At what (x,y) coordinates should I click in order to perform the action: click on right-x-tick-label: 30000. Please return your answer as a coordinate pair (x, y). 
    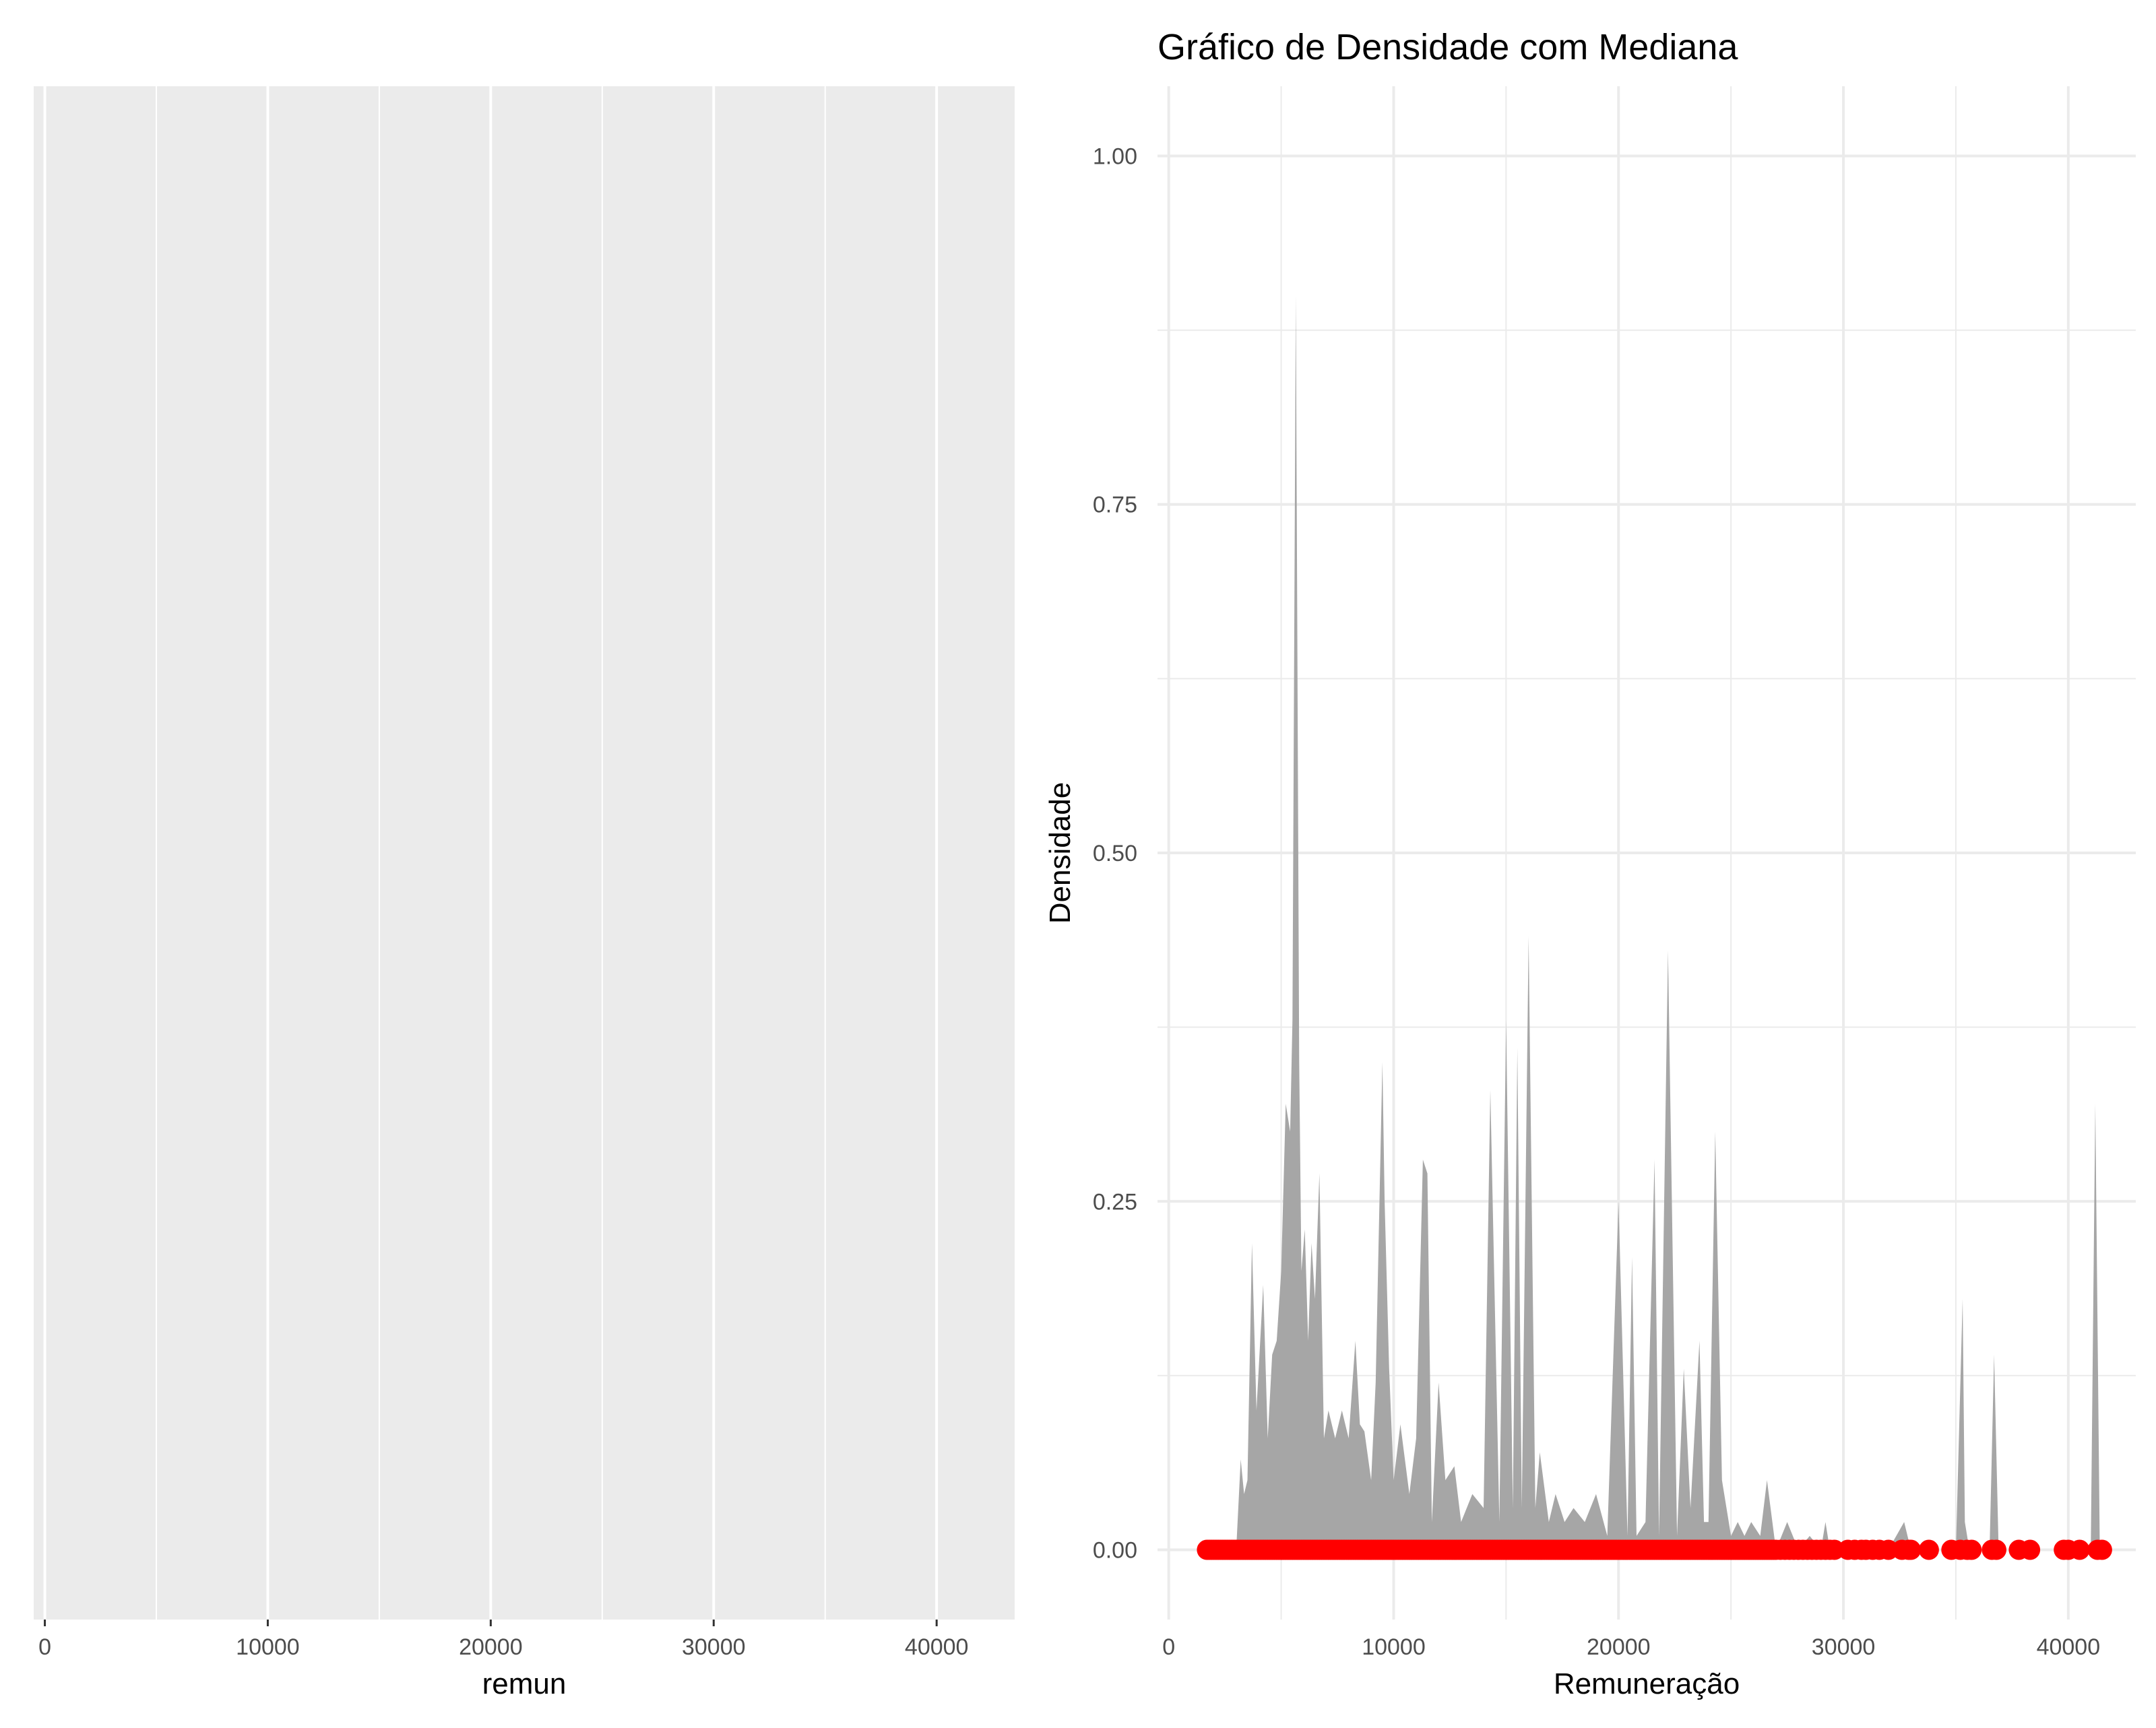
    Looking at the image, I should click on (1844, 1647).